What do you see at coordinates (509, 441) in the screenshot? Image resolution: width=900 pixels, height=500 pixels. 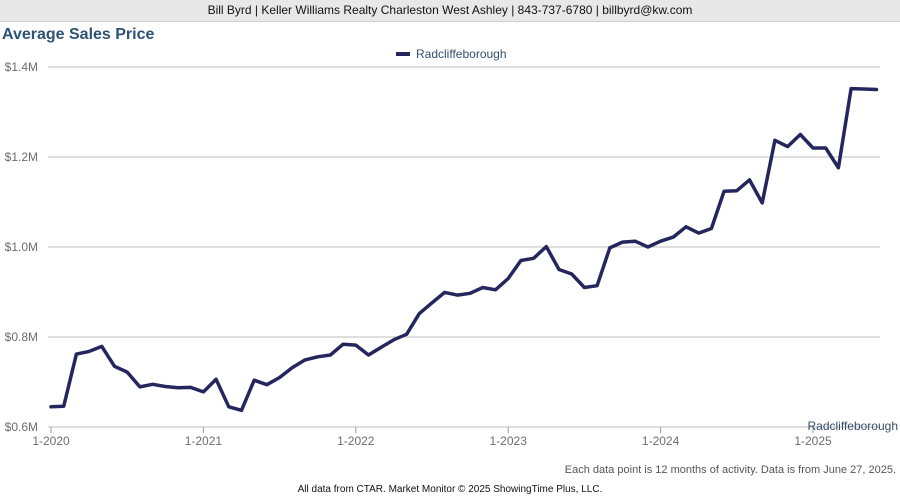 I see `x-tick-label: 1-2023` at bounding box center [509, 441].